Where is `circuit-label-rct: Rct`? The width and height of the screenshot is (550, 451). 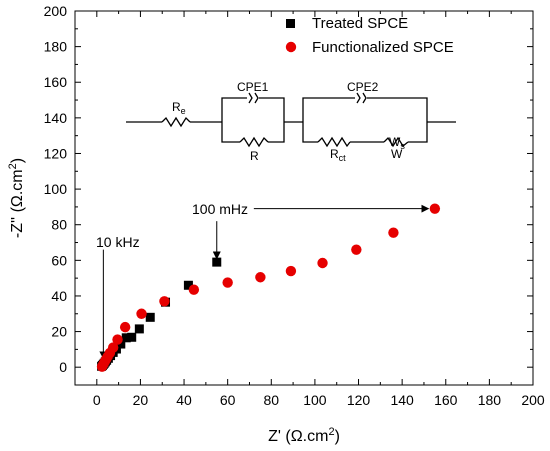
circuit-label-rct: Rct is located at coordinates (338, 155).